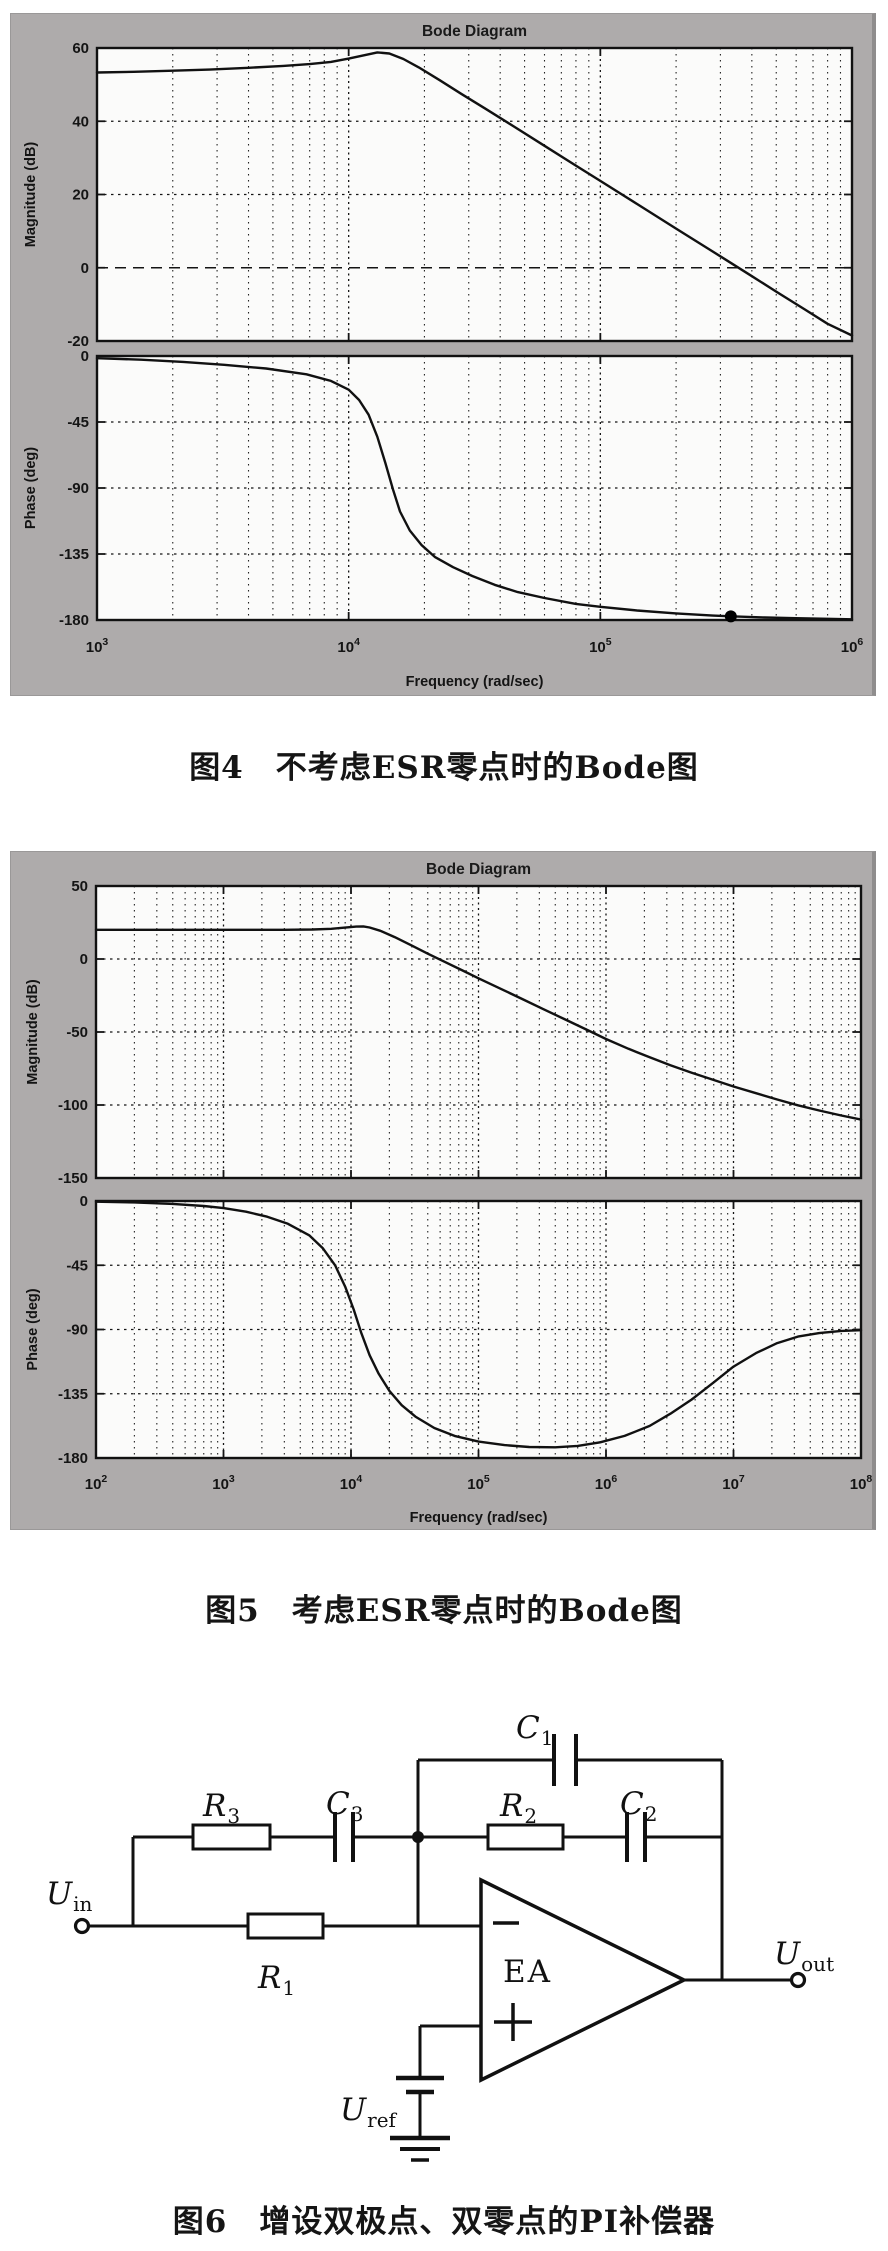 This screenshot has height=2251, width=888. Describe the element at coordinates (74, 554) in the screenshot. I see `y-tick-label: -135` at that location.